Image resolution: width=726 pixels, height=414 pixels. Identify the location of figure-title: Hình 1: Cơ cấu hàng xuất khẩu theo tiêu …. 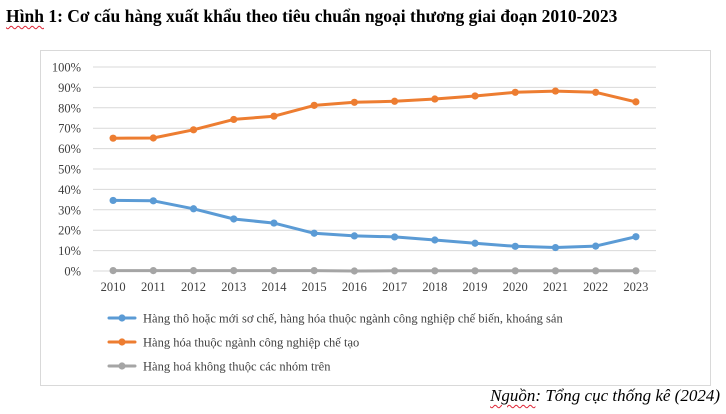
(364, 16).